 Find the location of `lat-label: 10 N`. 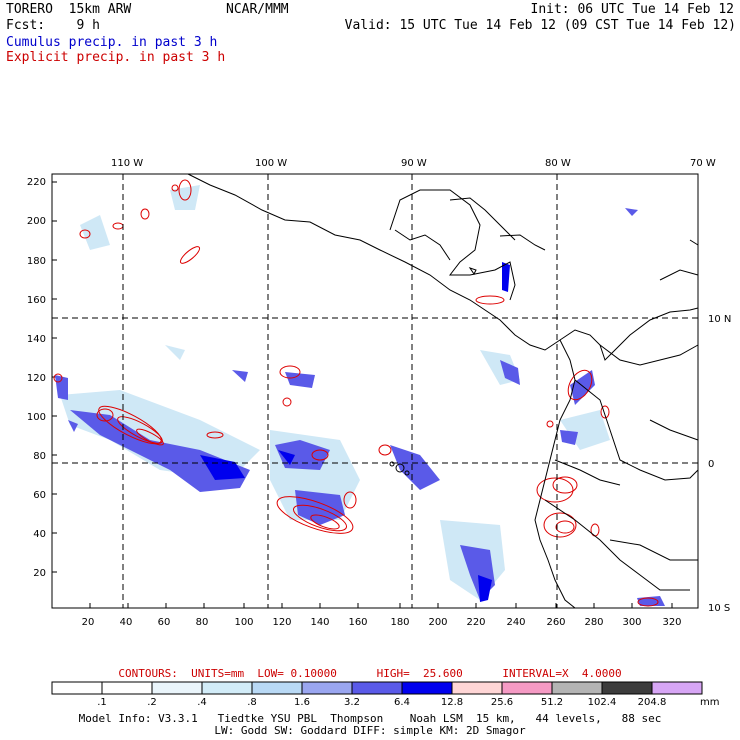

lat-label: 10 N is located at coordinates (719, 319).